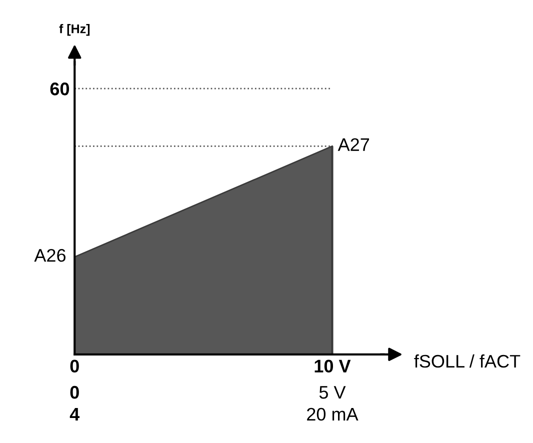  Describe the element at coordinates (60, 89) in the screenshot. I see `y-tick-label: 60` at that location.